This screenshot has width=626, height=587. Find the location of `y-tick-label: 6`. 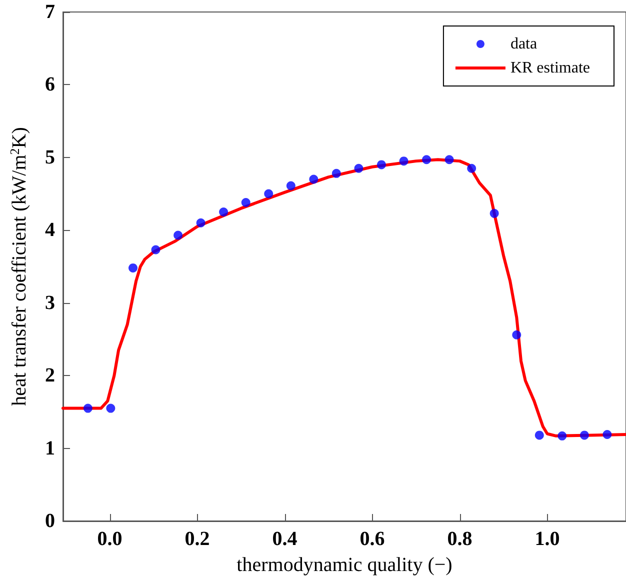

y-tick-label: 6 is located at coordinates (50, 85).